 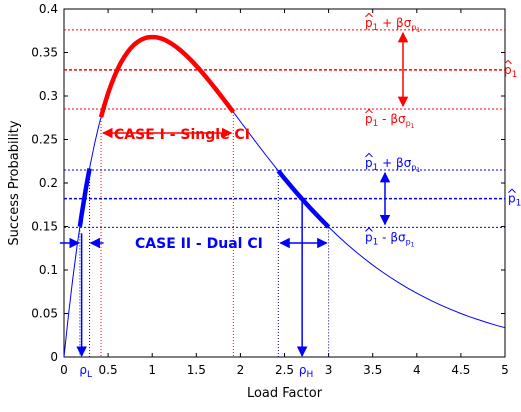 I want to click on case2-phat-label: p1, so click(x=514, y=200).